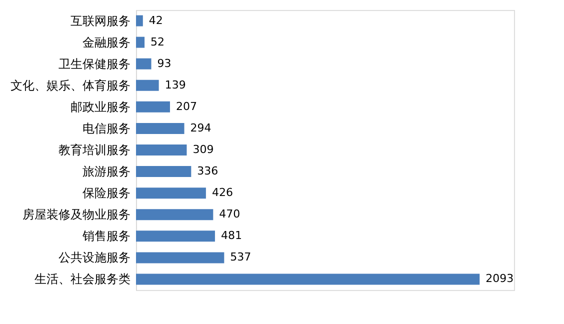 The image size is (564, 324). What do you see at coordinates (241, 257) in the screenshot?
I see `data-label: 537` at bounding box center [241, 257].